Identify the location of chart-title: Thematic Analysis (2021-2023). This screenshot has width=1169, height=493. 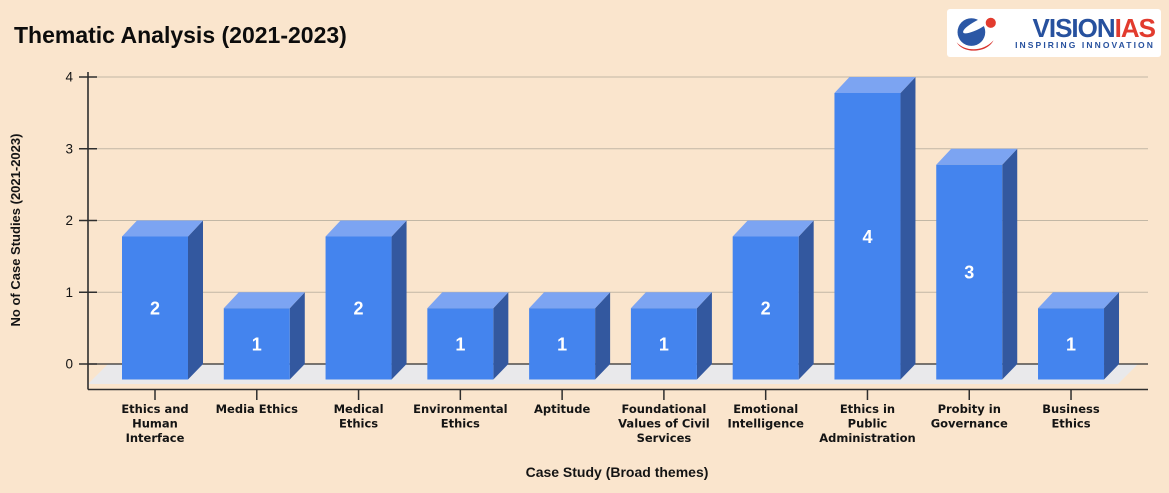
(180, 35).